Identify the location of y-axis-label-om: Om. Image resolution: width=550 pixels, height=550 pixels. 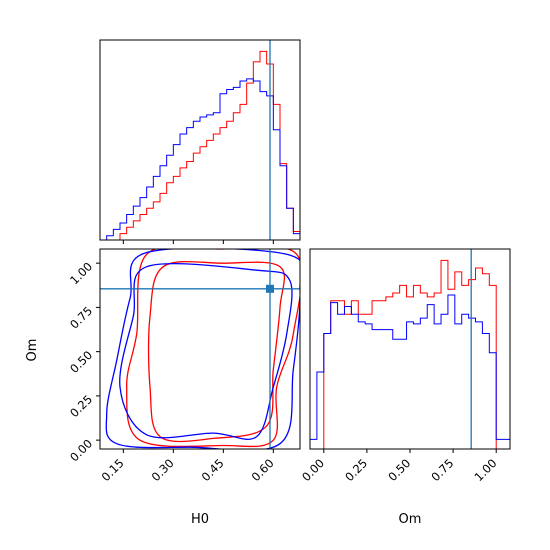
(32, 350).